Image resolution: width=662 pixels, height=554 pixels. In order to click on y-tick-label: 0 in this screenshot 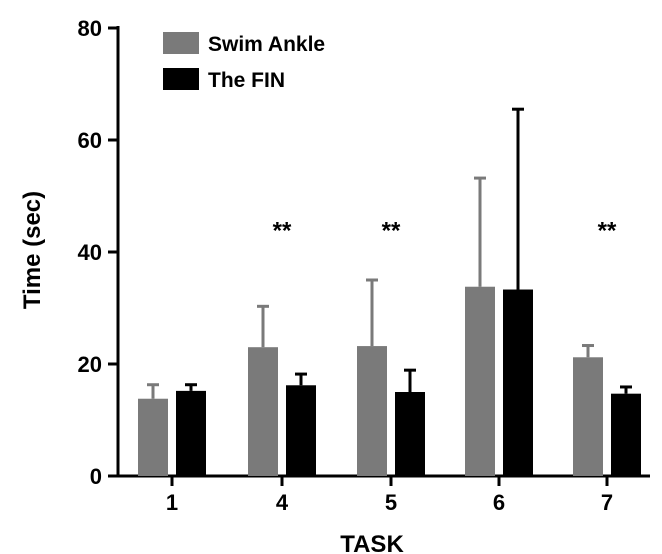, I will do `click(96, 476)`.